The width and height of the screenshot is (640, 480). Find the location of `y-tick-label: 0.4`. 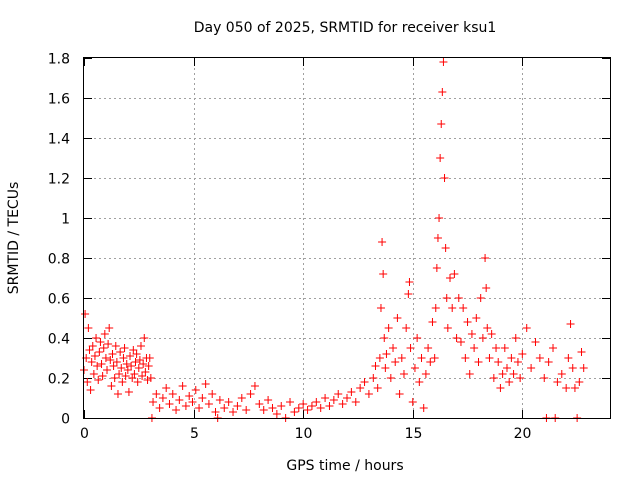

y-tick-label: 0.4 is located at coordinates (59, 340).